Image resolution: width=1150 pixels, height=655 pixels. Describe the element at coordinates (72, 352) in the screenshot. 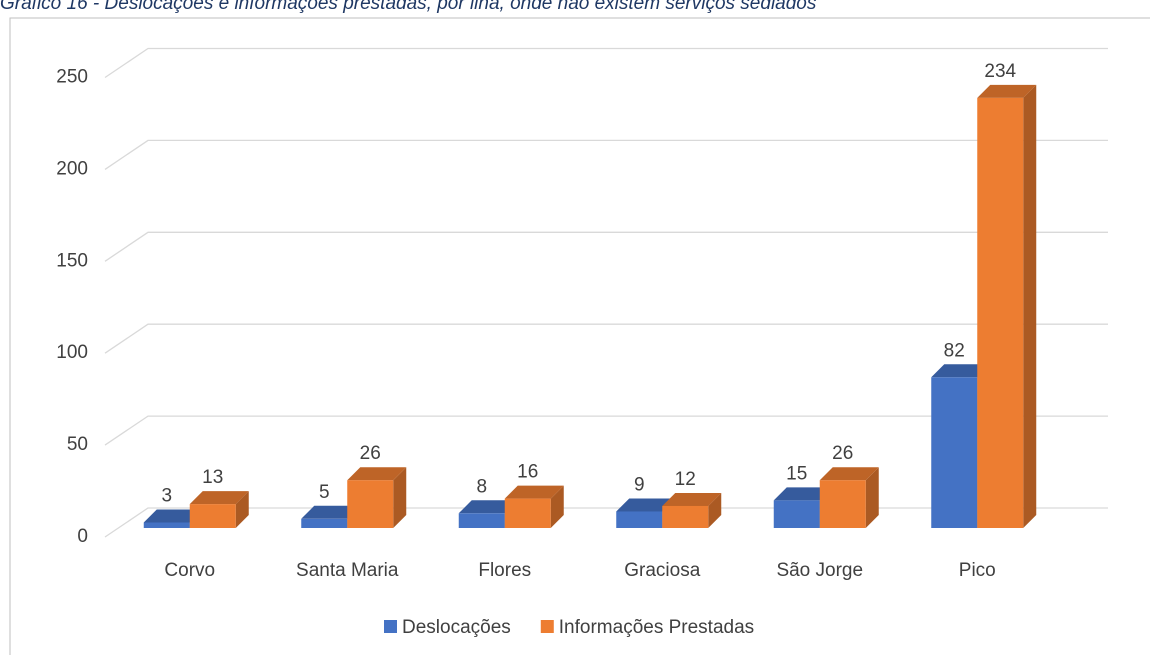

I see `y-tick-label: 100` at that location.